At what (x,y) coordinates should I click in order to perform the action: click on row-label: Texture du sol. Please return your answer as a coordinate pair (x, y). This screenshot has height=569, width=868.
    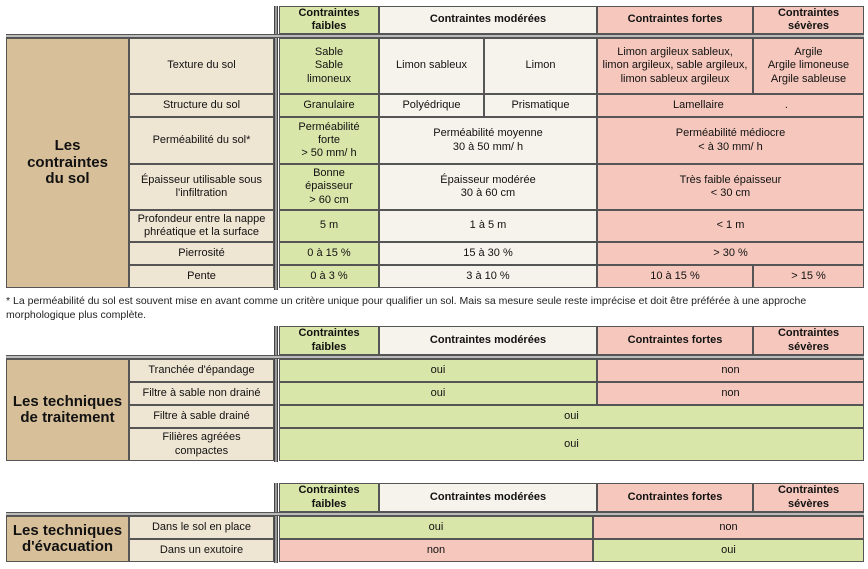
    Looking at the image, I should click on (201, 66).